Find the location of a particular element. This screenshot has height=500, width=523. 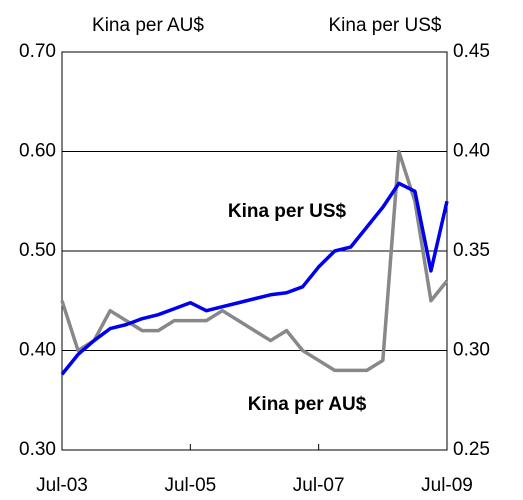

x-tick-label: Jul-09 is located at coordinates (447, 485).